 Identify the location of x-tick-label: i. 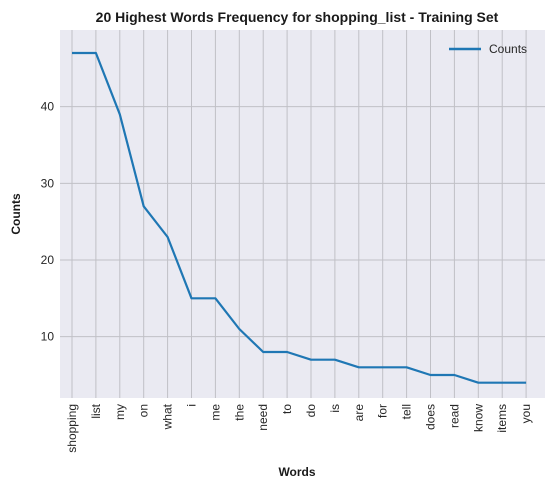
(192, 405).